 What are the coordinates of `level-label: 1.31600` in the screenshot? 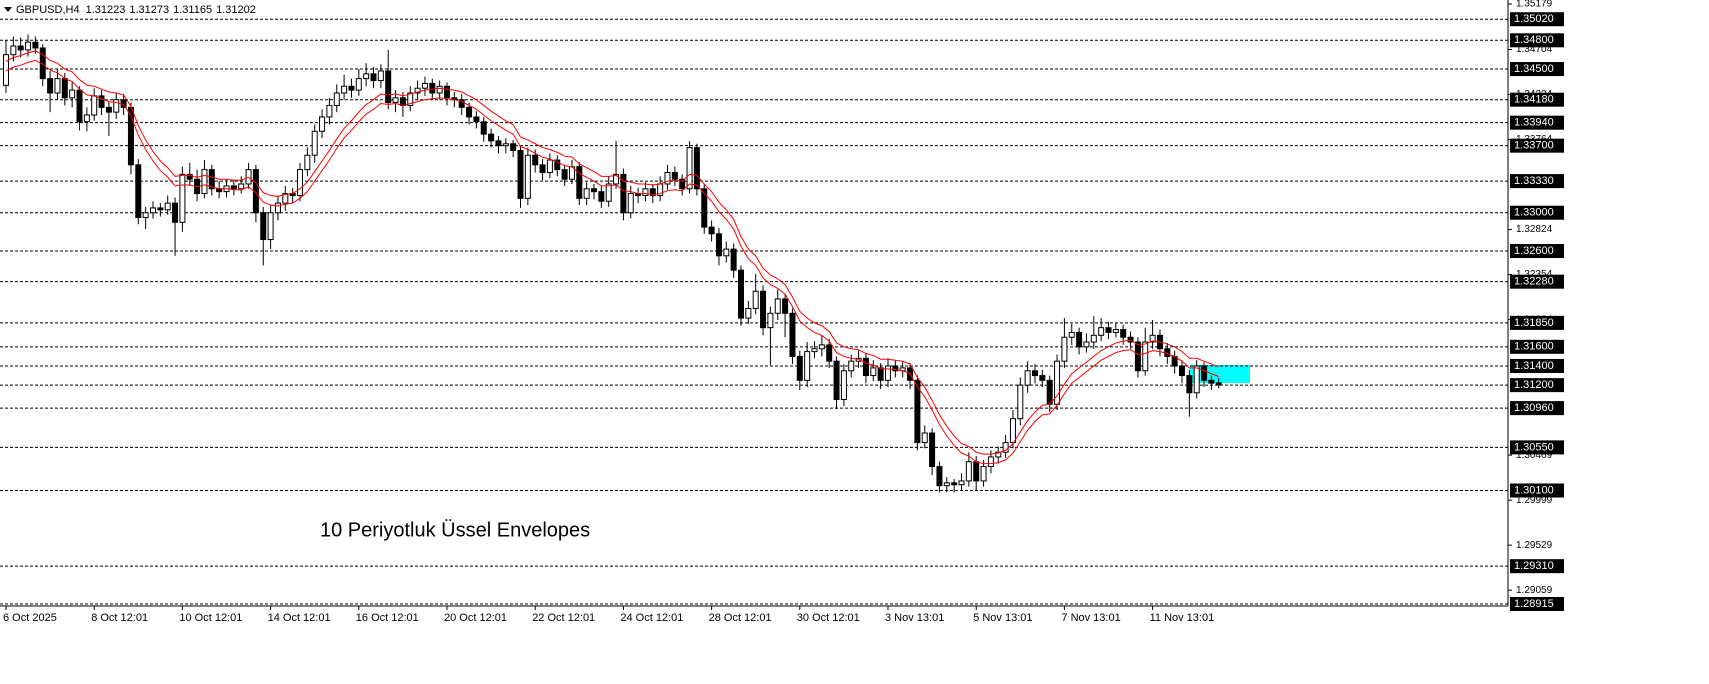 It's located at (1534, 347).